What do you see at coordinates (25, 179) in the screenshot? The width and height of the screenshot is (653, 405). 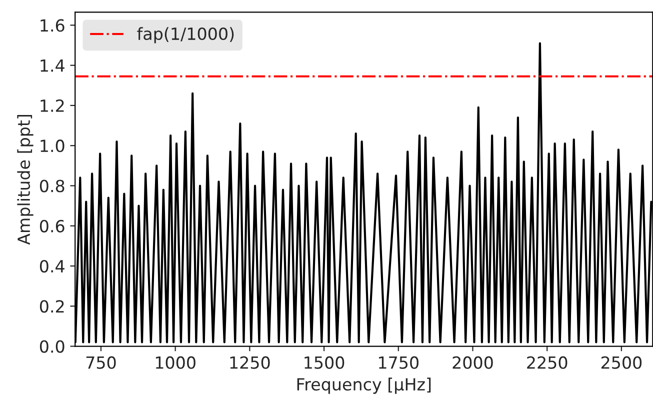 I see `y-axis-title: Amplitude [ppt]` at bounding box center [25, 179].